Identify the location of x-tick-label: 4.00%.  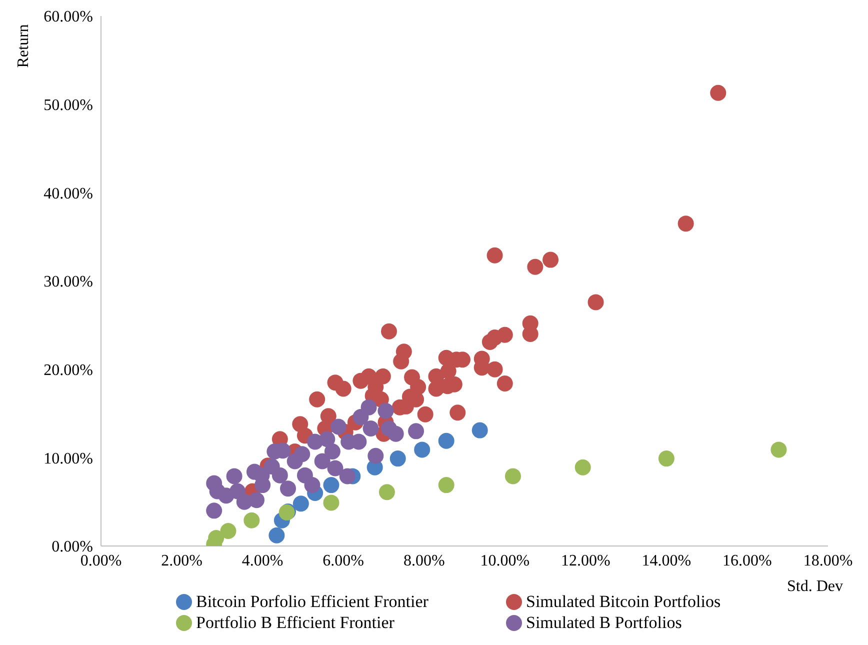
(263, 561).